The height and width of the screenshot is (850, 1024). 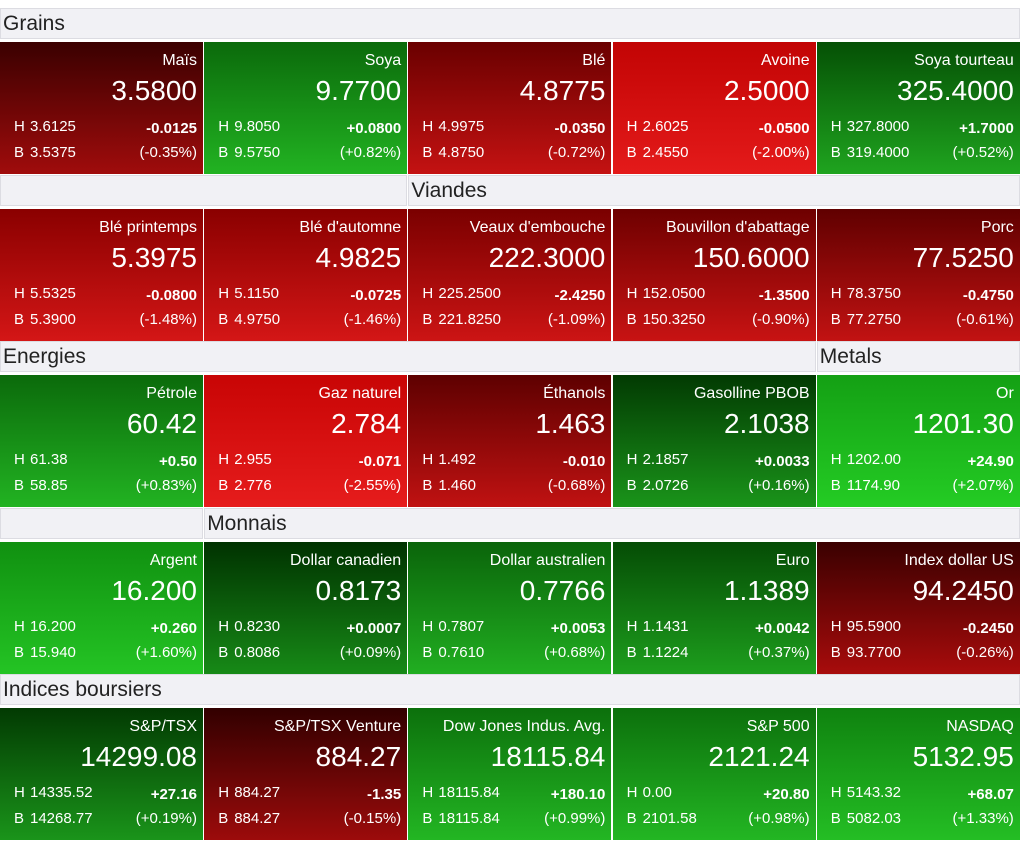 What do you see at coordinates (990, 795) in the screenshot?
I see `quote-change: +68.07` at bounding box center [990, 795].